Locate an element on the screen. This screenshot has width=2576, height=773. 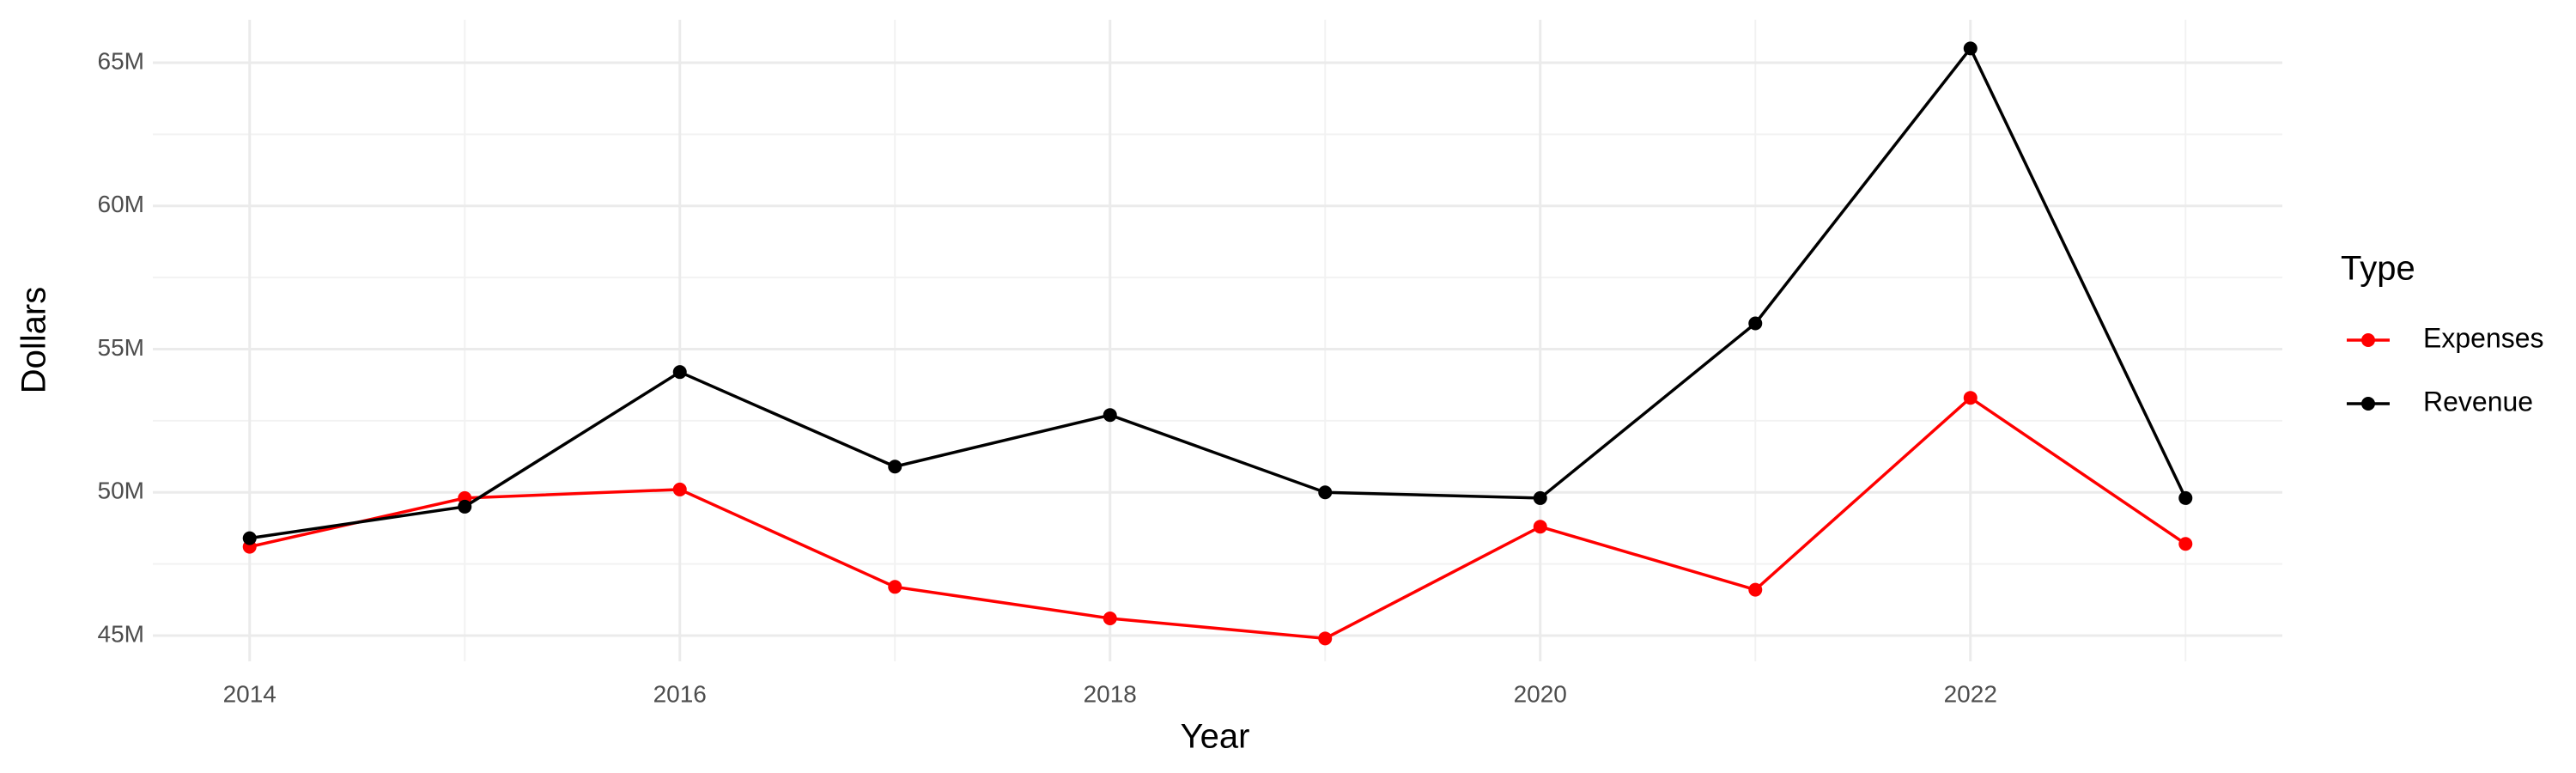
y-tick-label: 55M is located at coordinates (121, 347).